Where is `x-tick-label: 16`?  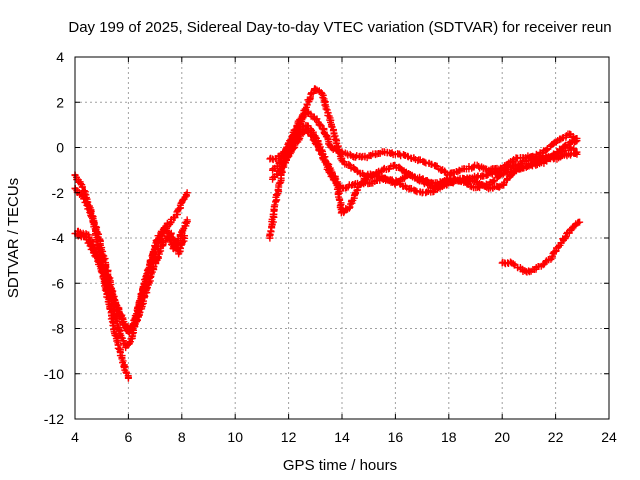 x-tick-label: 16 is located at coordinates (396, 437).